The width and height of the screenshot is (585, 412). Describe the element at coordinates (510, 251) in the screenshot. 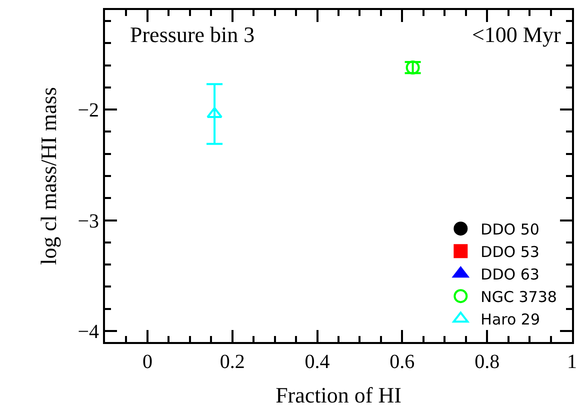

I see `legend-label: DDO 53` at that location.